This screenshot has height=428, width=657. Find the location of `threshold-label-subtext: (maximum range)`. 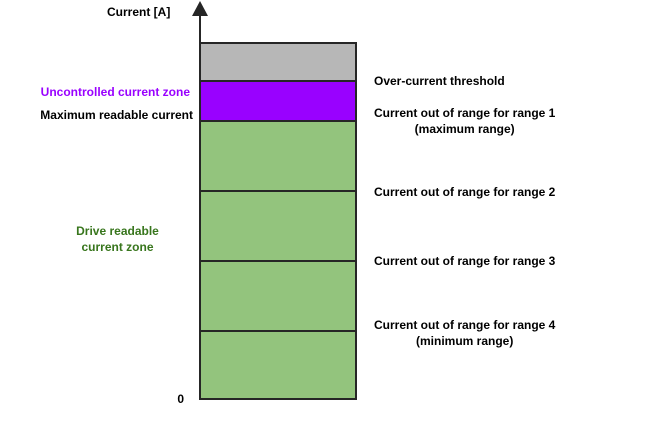

threshold-label-subtext: (maximum range) is located at coordinates (464, 129).